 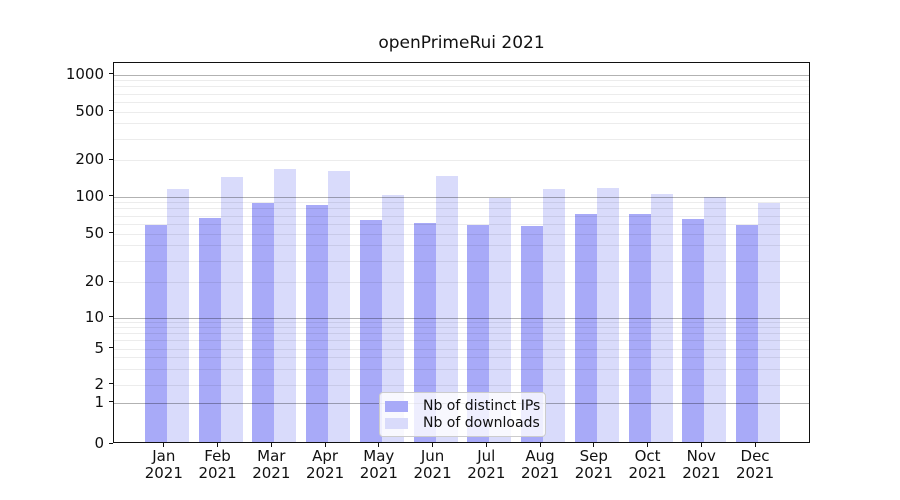 What do you see at coordinates (500, 319) in the screenshot?
I see `bar-nb-of-downloads-jul` at bounding box center [500, 319].